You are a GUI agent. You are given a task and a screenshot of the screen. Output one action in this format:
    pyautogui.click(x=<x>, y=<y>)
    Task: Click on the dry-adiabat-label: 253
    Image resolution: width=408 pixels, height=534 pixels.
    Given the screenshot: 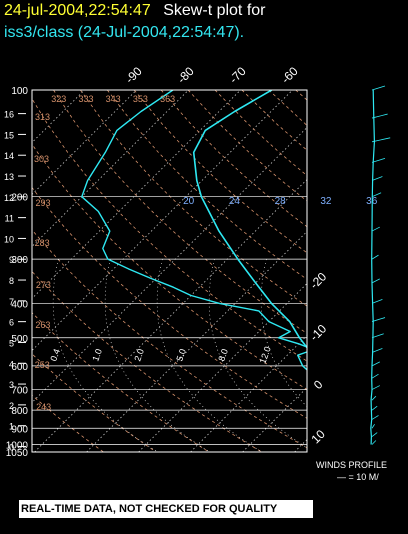 What is the action you would take?
    pyautogui.click(x=42, y=365)
    